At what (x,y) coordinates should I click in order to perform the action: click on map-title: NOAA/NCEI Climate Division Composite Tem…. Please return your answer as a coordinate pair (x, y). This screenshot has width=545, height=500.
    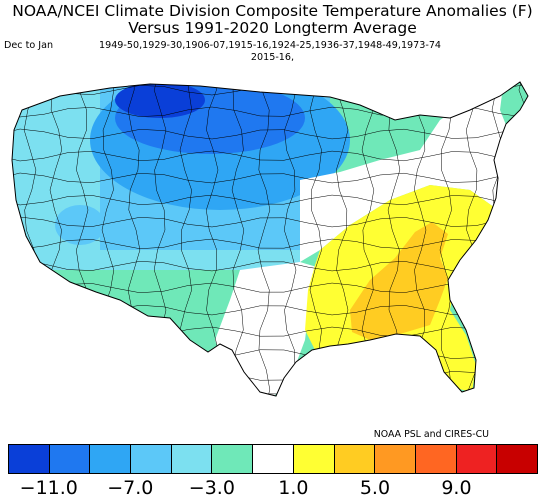
    Looking at the image, I should click on (272, 11).